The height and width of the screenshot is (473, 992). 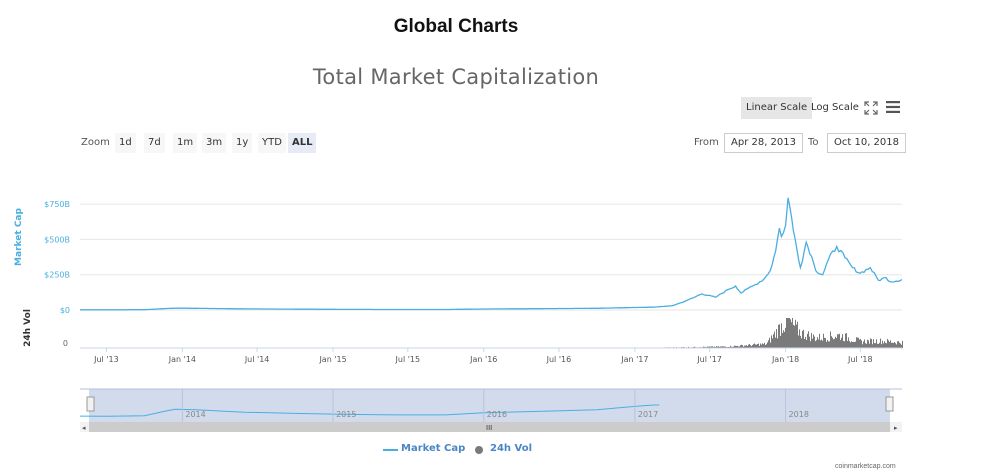 I want to click on zoom-button-3m: 3m, so click(x=214, y=143).